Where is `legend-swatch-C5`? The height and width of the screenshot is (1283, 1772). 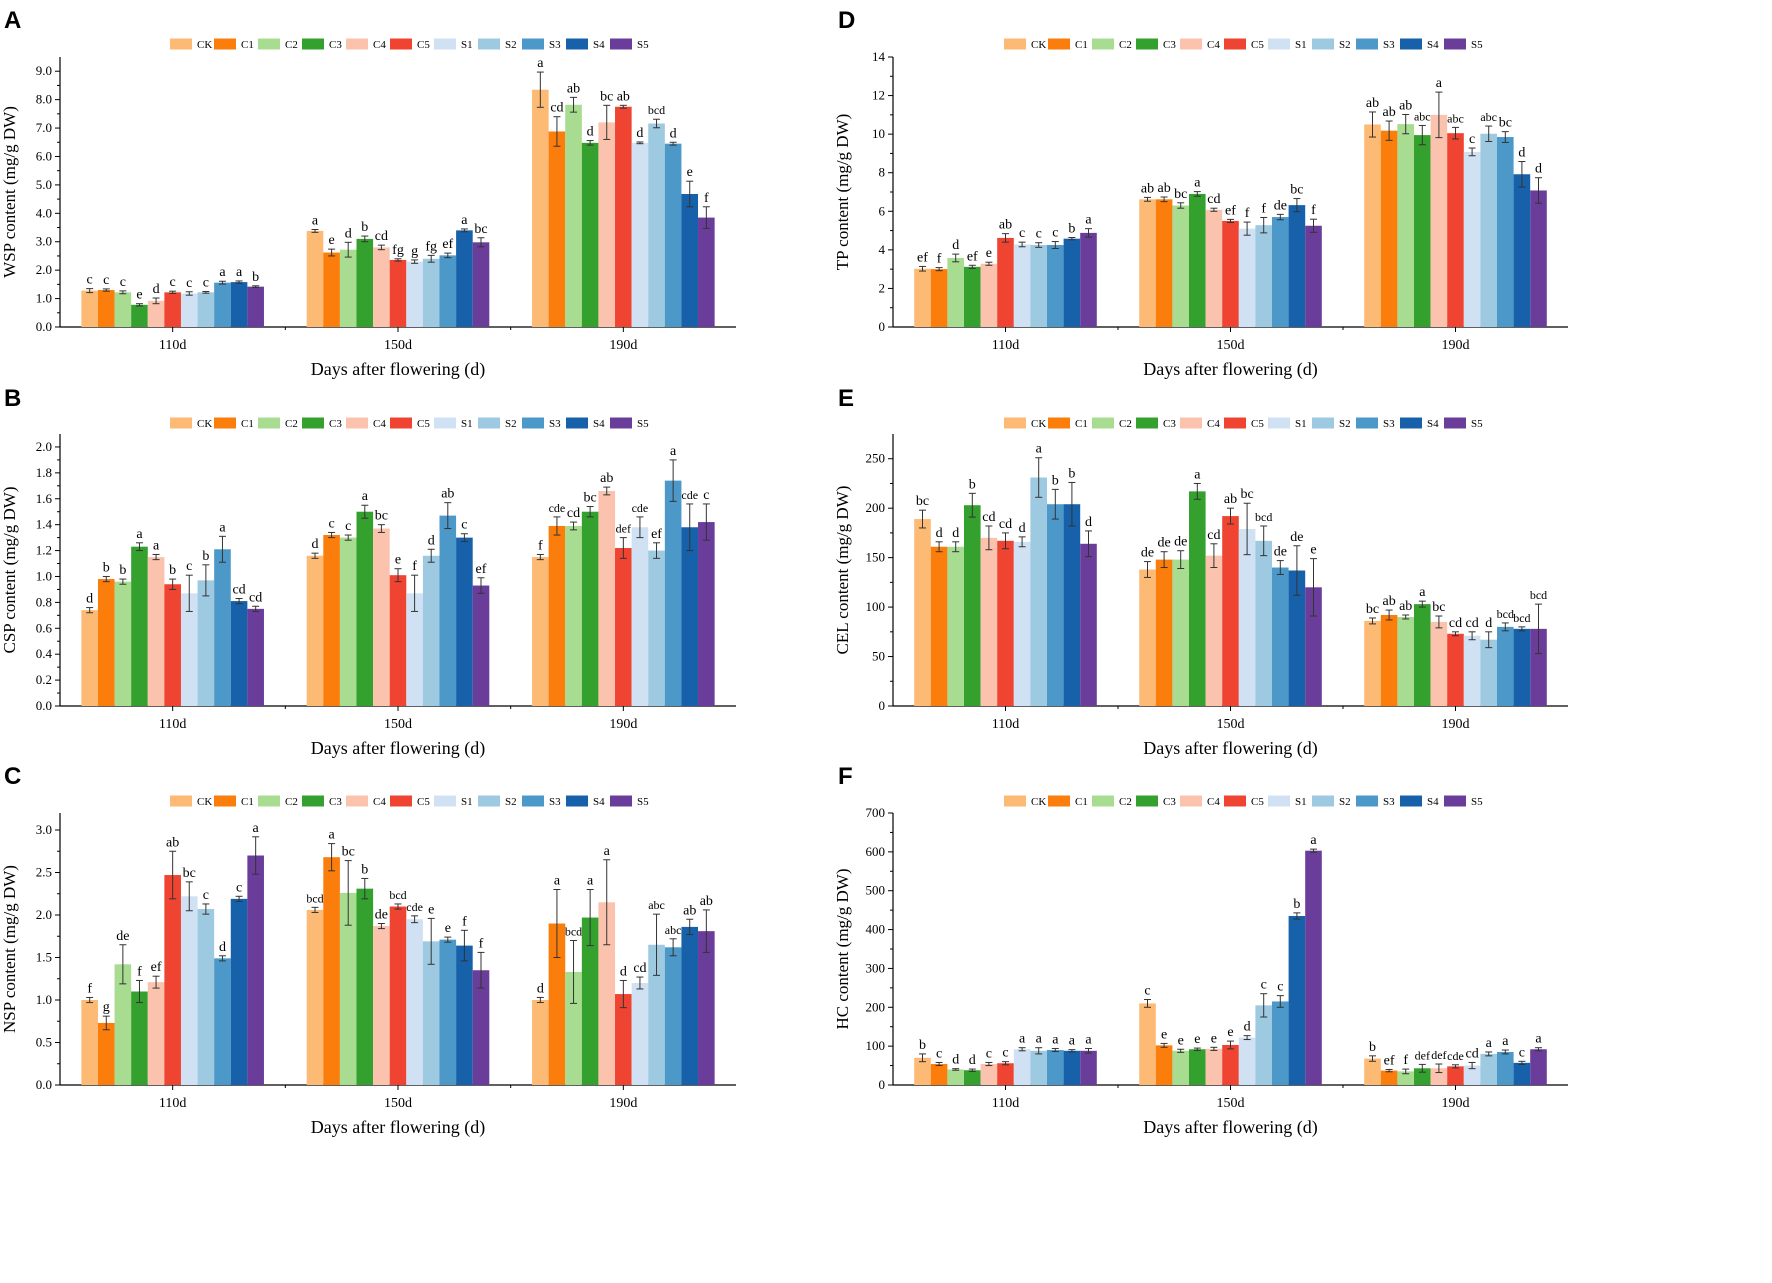 legend-swatch-C5 is located at coordinates (401, 423).